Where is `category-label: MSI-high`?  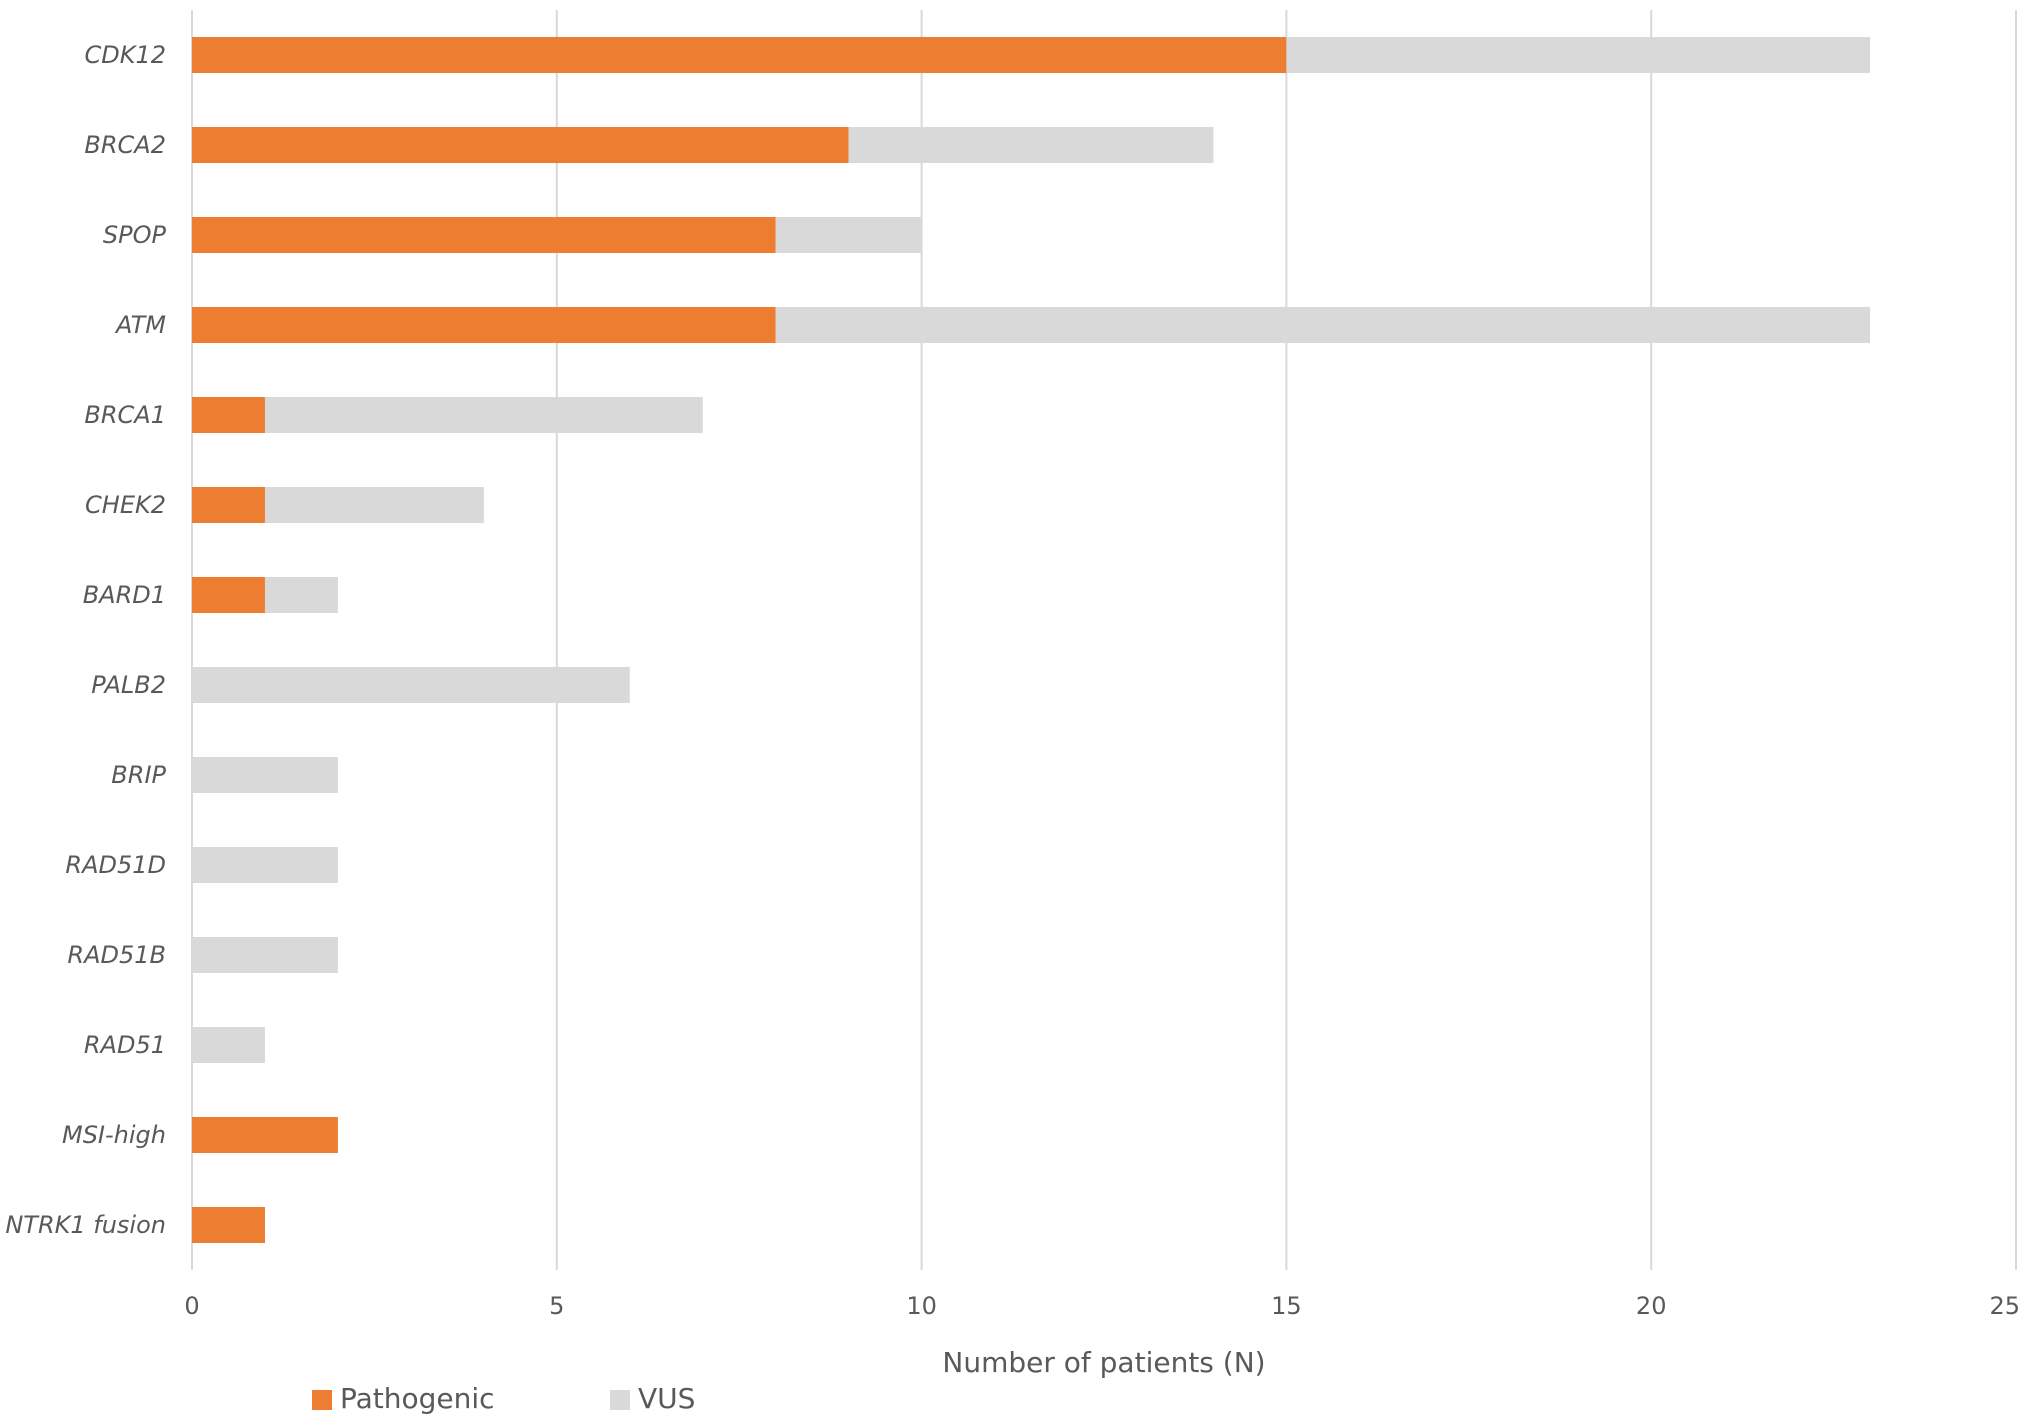
category-label: MSI-high is located at coordinates (114, 1135).